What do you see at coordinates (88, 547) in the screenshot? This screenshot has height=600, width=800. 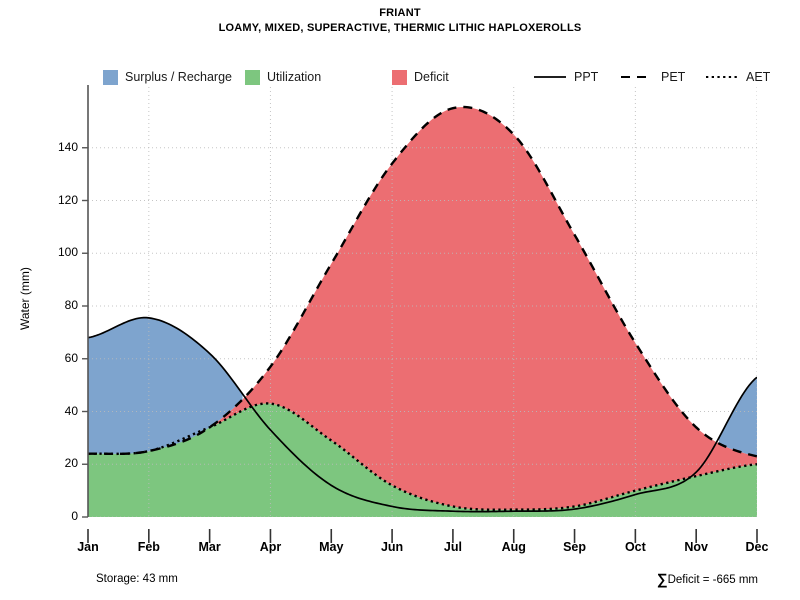 I see `x-tick-label-jan: Jan` at bounding box center [88, 547].